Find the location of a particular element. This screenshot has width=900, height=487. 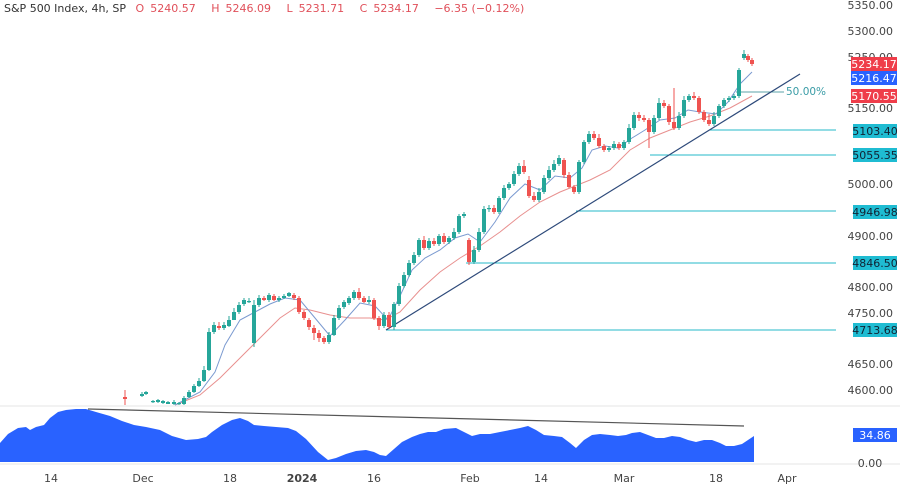

low-value: L 5231.71 is located at coordinates (315, 8).